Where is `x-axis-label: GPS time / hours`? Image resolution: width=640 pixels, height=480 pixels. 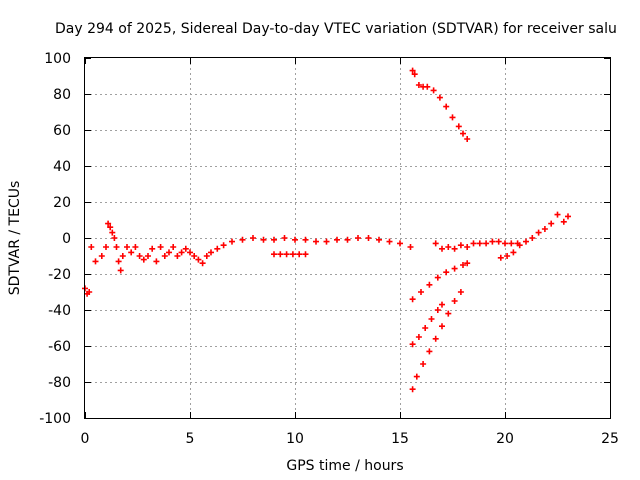
x-axis-label: GPS time / hours is located at coordinates (344, 466).